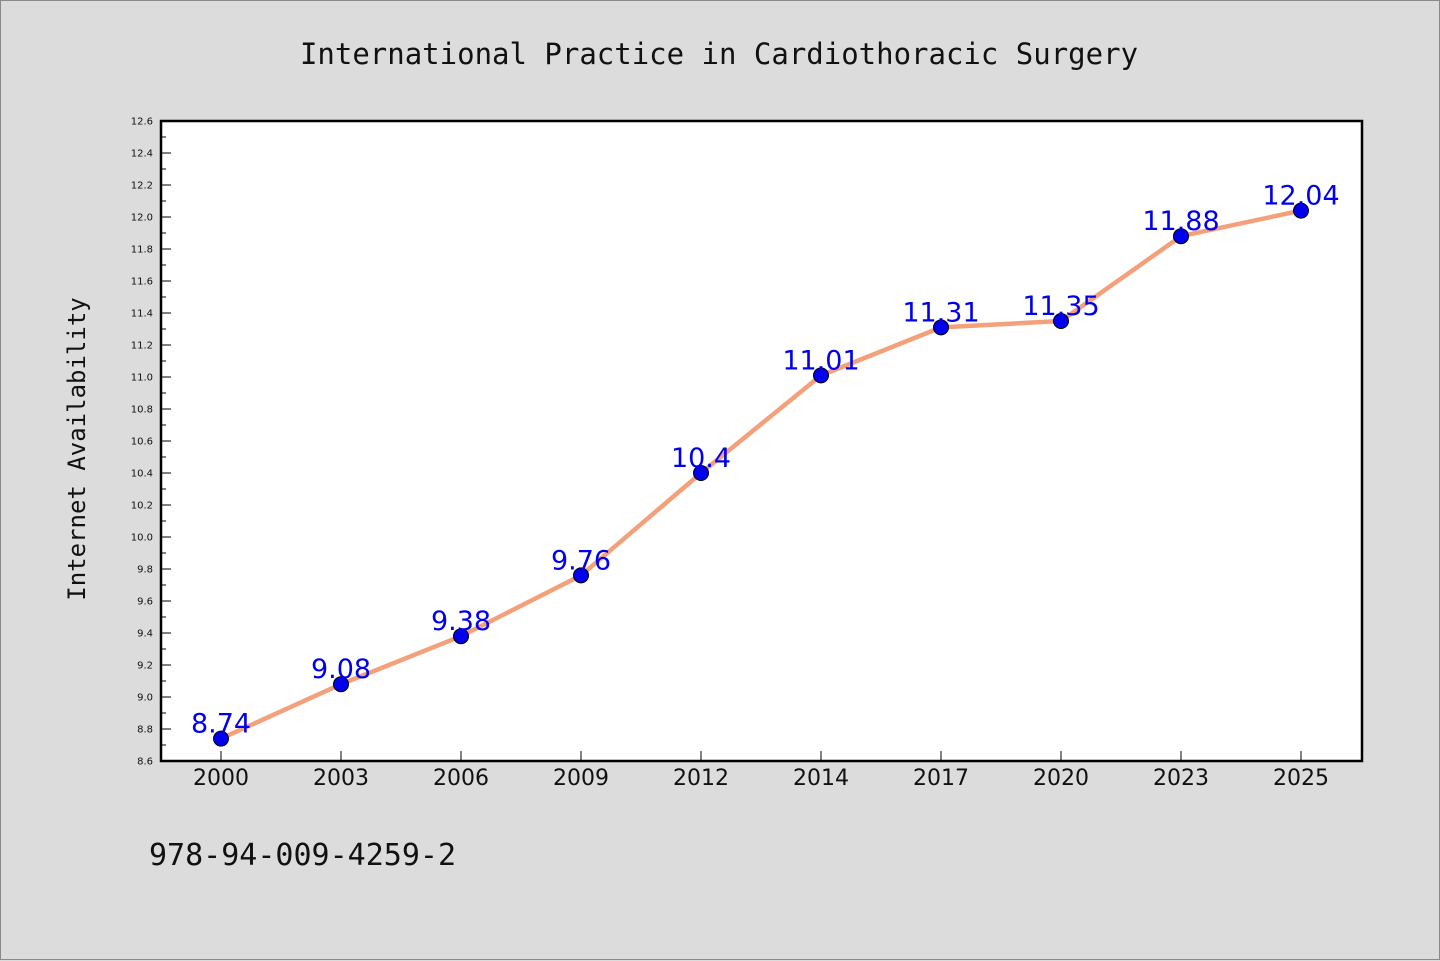 The height and width of the screenshot is (961, 1440). Describe the element at coordinates (761, 771) in the screenshot. I see `x-axis-ticks: 2000 2003 2006 2009 2012 2014 2017 2020 2023 2025` at that location.